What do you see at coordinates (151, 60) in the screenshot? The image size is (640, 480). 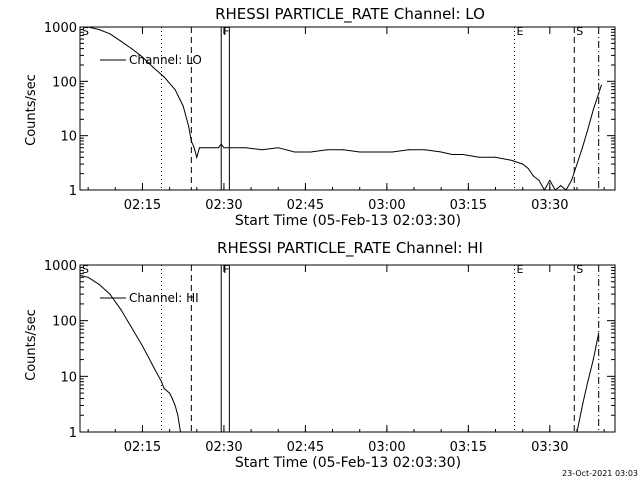 I see `legend: Channel: LO` at bounding box center [151, 60].